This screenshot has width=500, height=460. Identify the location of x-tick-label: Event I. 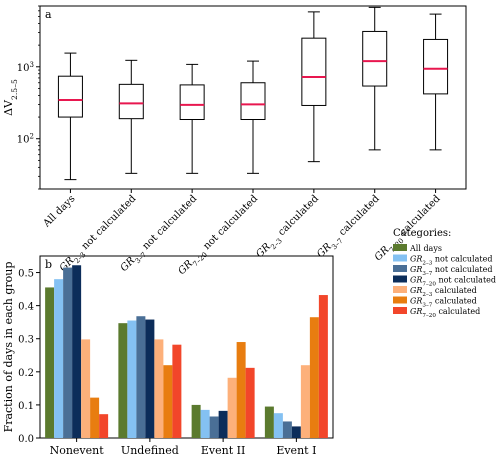
(296, 450).